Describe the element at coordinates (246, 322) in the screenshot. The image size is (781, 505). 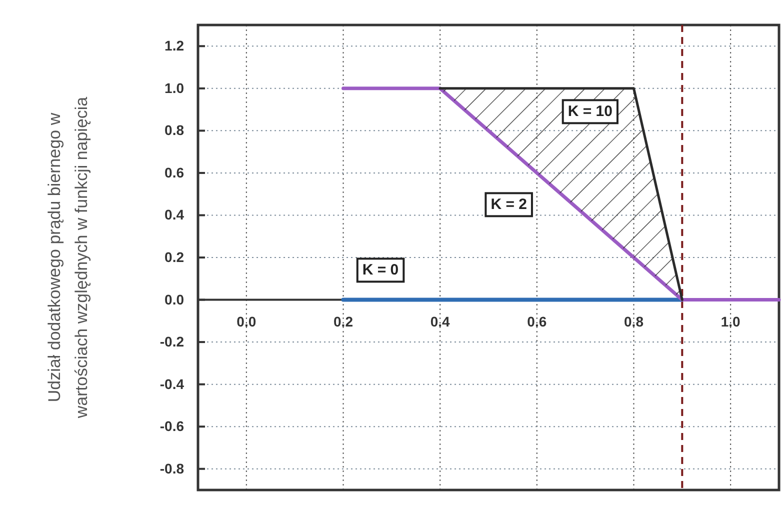
I see `x-tick-label: 0.0` at that location.